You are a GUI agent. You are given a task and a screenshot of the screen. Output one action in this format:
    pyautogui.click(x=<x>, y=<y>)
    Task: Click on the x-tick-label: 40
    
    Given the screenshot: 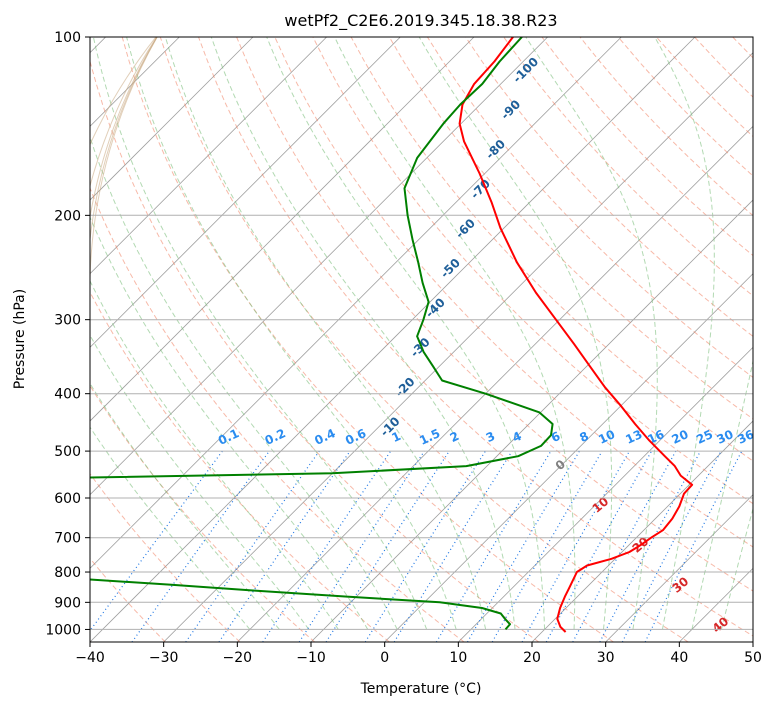 What is the action you would take?
    pyautogui.click(x=679, y=658)
    